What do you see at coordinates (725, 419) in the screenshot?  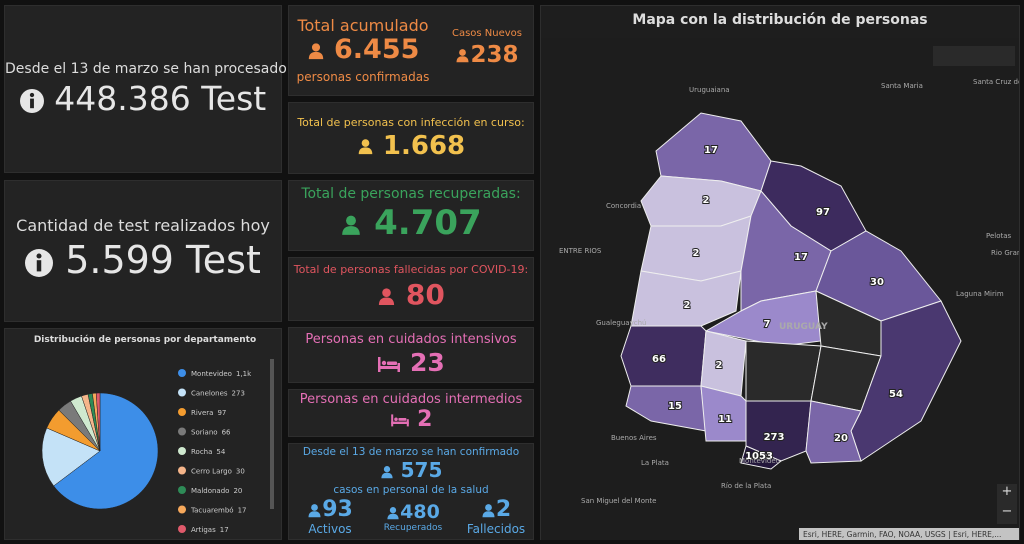 I see `department-label: 11` at bounding box center [725, 419].